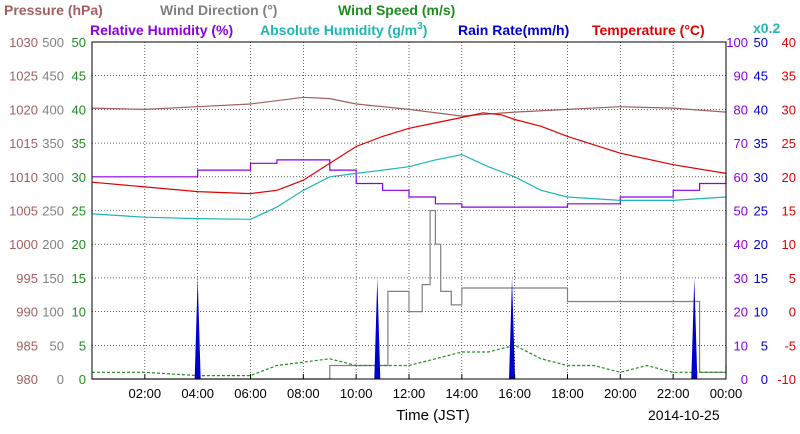 This screenshot has width=800, height=434. Describe the element at coordinates (741, 244) in the screenshot. I see `y-tick-relative-humidity: 40` at that location.